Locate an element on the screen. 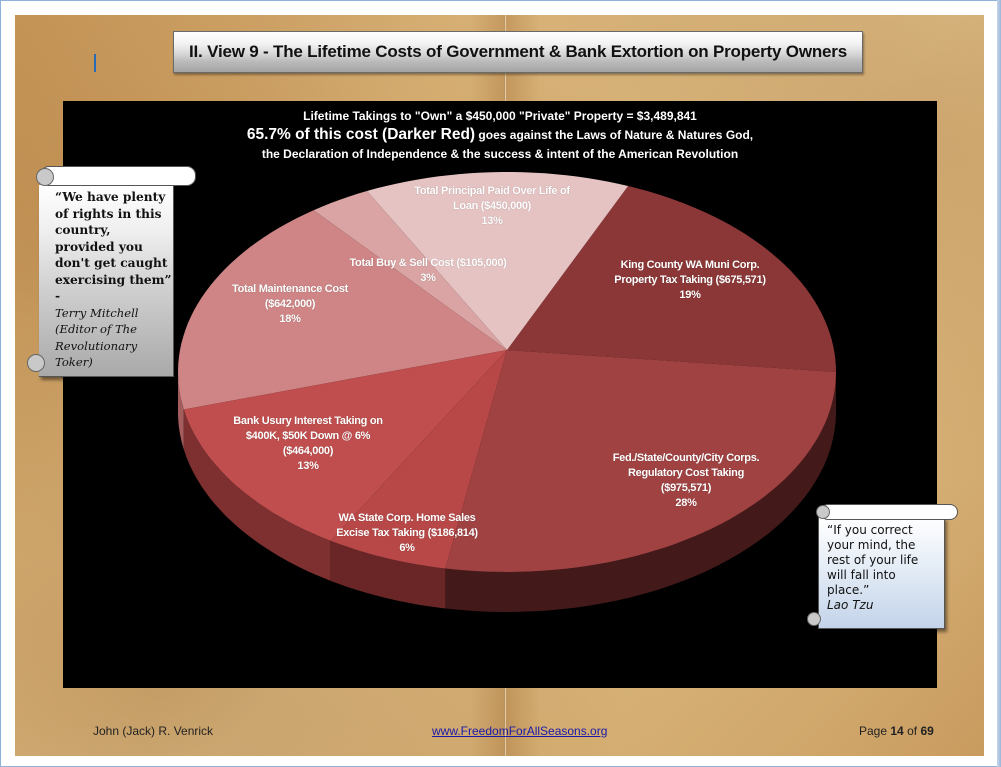 The height and width of the screenshot is (767, 1001). page-current: 14 is located at coordinates (897, 731).